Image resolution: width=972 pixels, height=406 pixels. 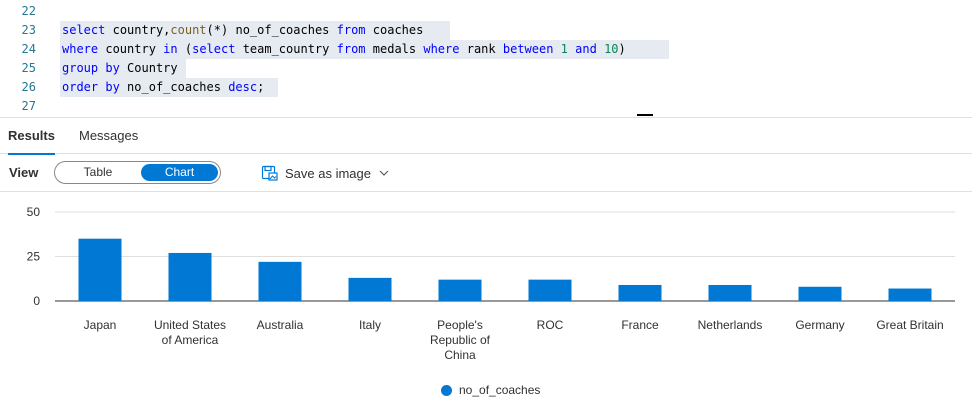 I want to click on y-tick-label: 0, so click(x=36, y=301).